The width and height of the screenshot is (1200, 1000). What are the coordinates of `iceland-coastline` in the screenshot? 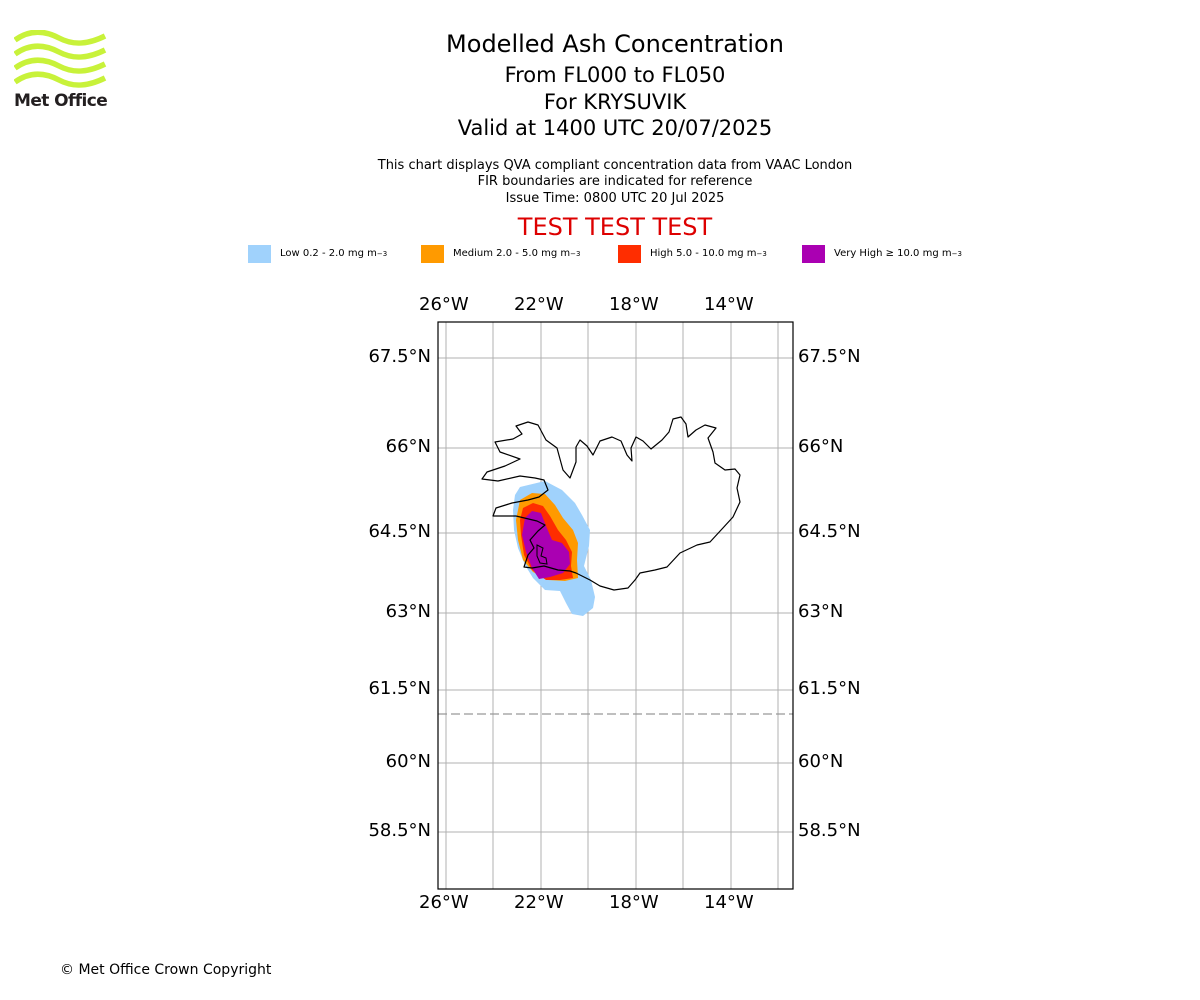 It's located at (611, 503).